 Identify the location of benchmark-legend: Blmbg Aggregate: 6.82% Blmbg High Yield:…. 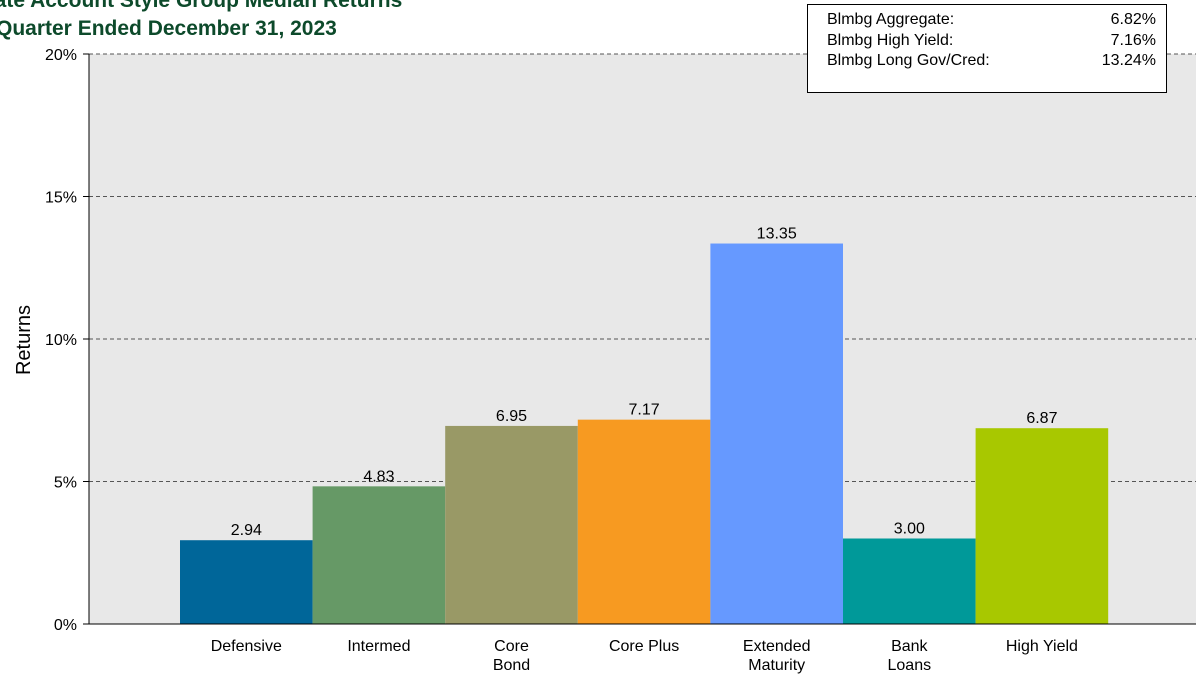
(987, 48).